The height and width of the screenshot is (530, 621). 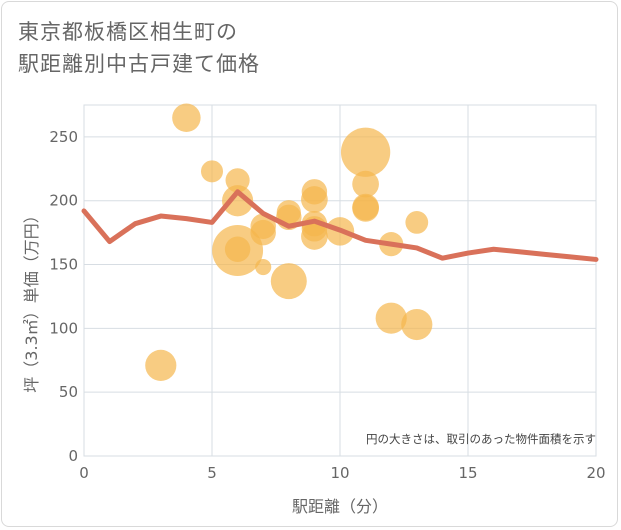 What do you see at coordinates (467, 473) in the screenshot?
I see `x-tick-label: 15` at bounding box center [467, 473].